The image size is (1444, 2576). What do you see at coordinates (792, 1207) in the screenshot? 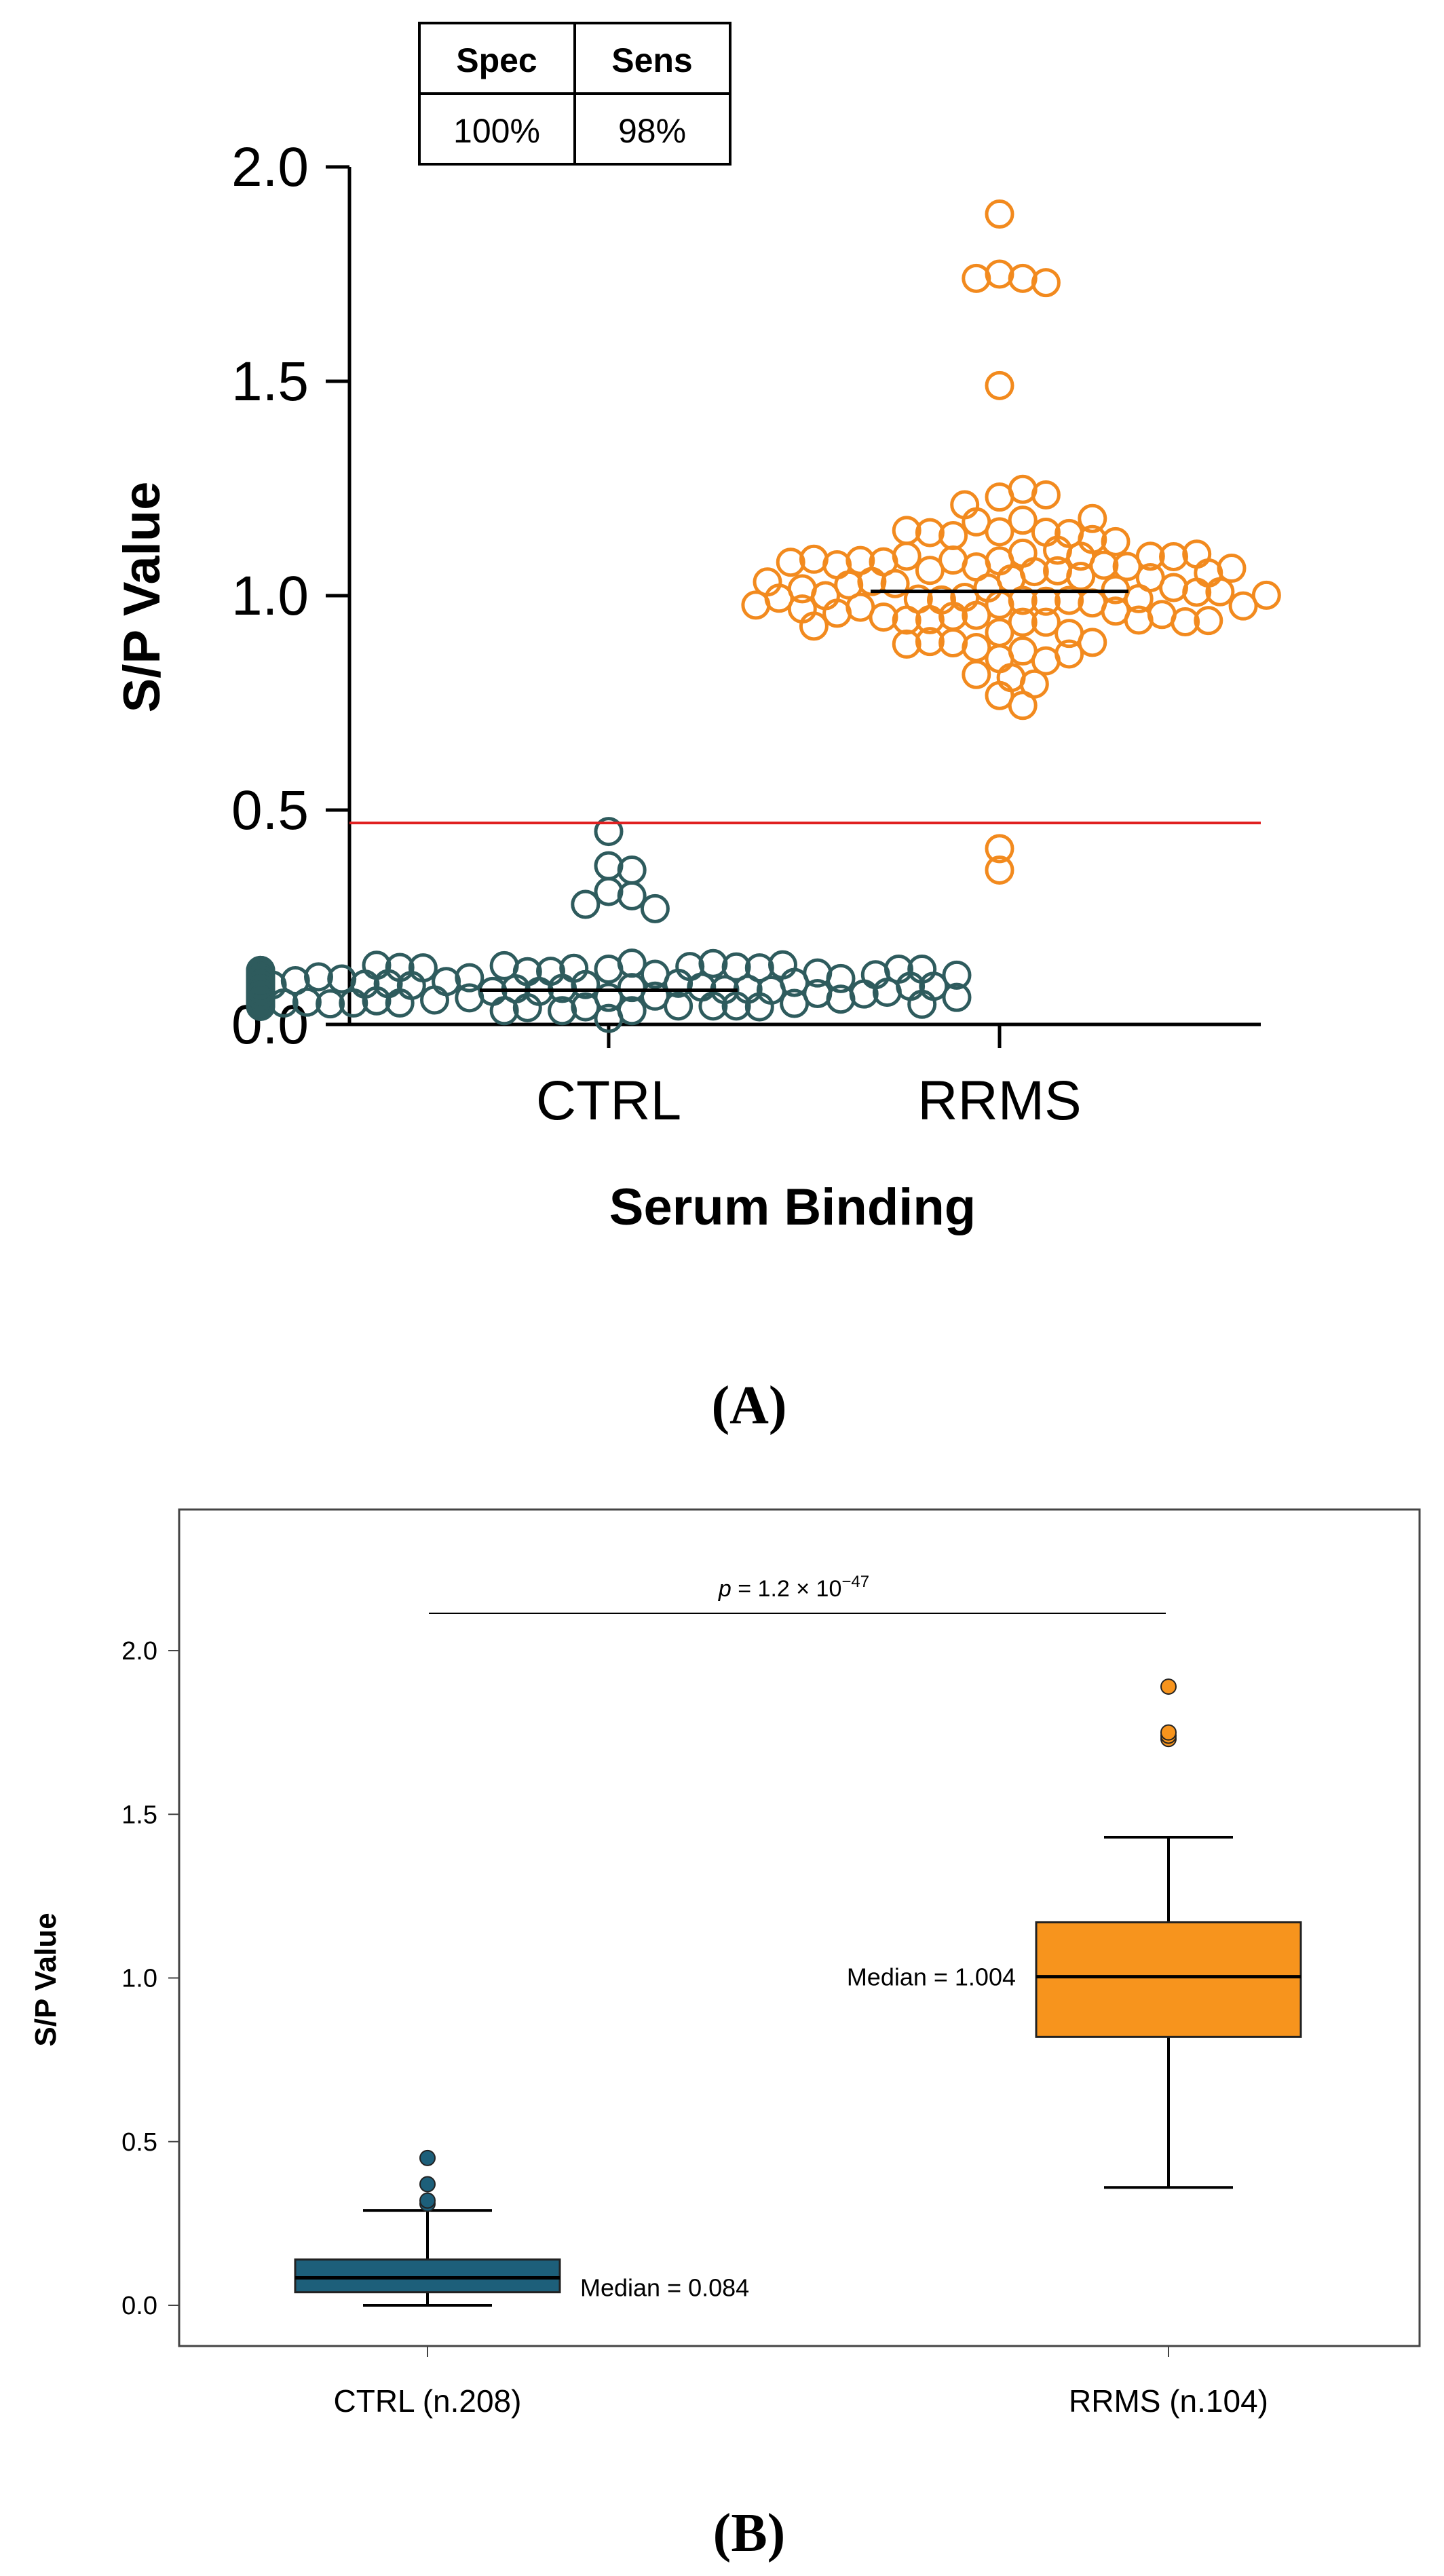
I see `x-axis-label-a: Serum Binding` at bounding box center [792, 1207].